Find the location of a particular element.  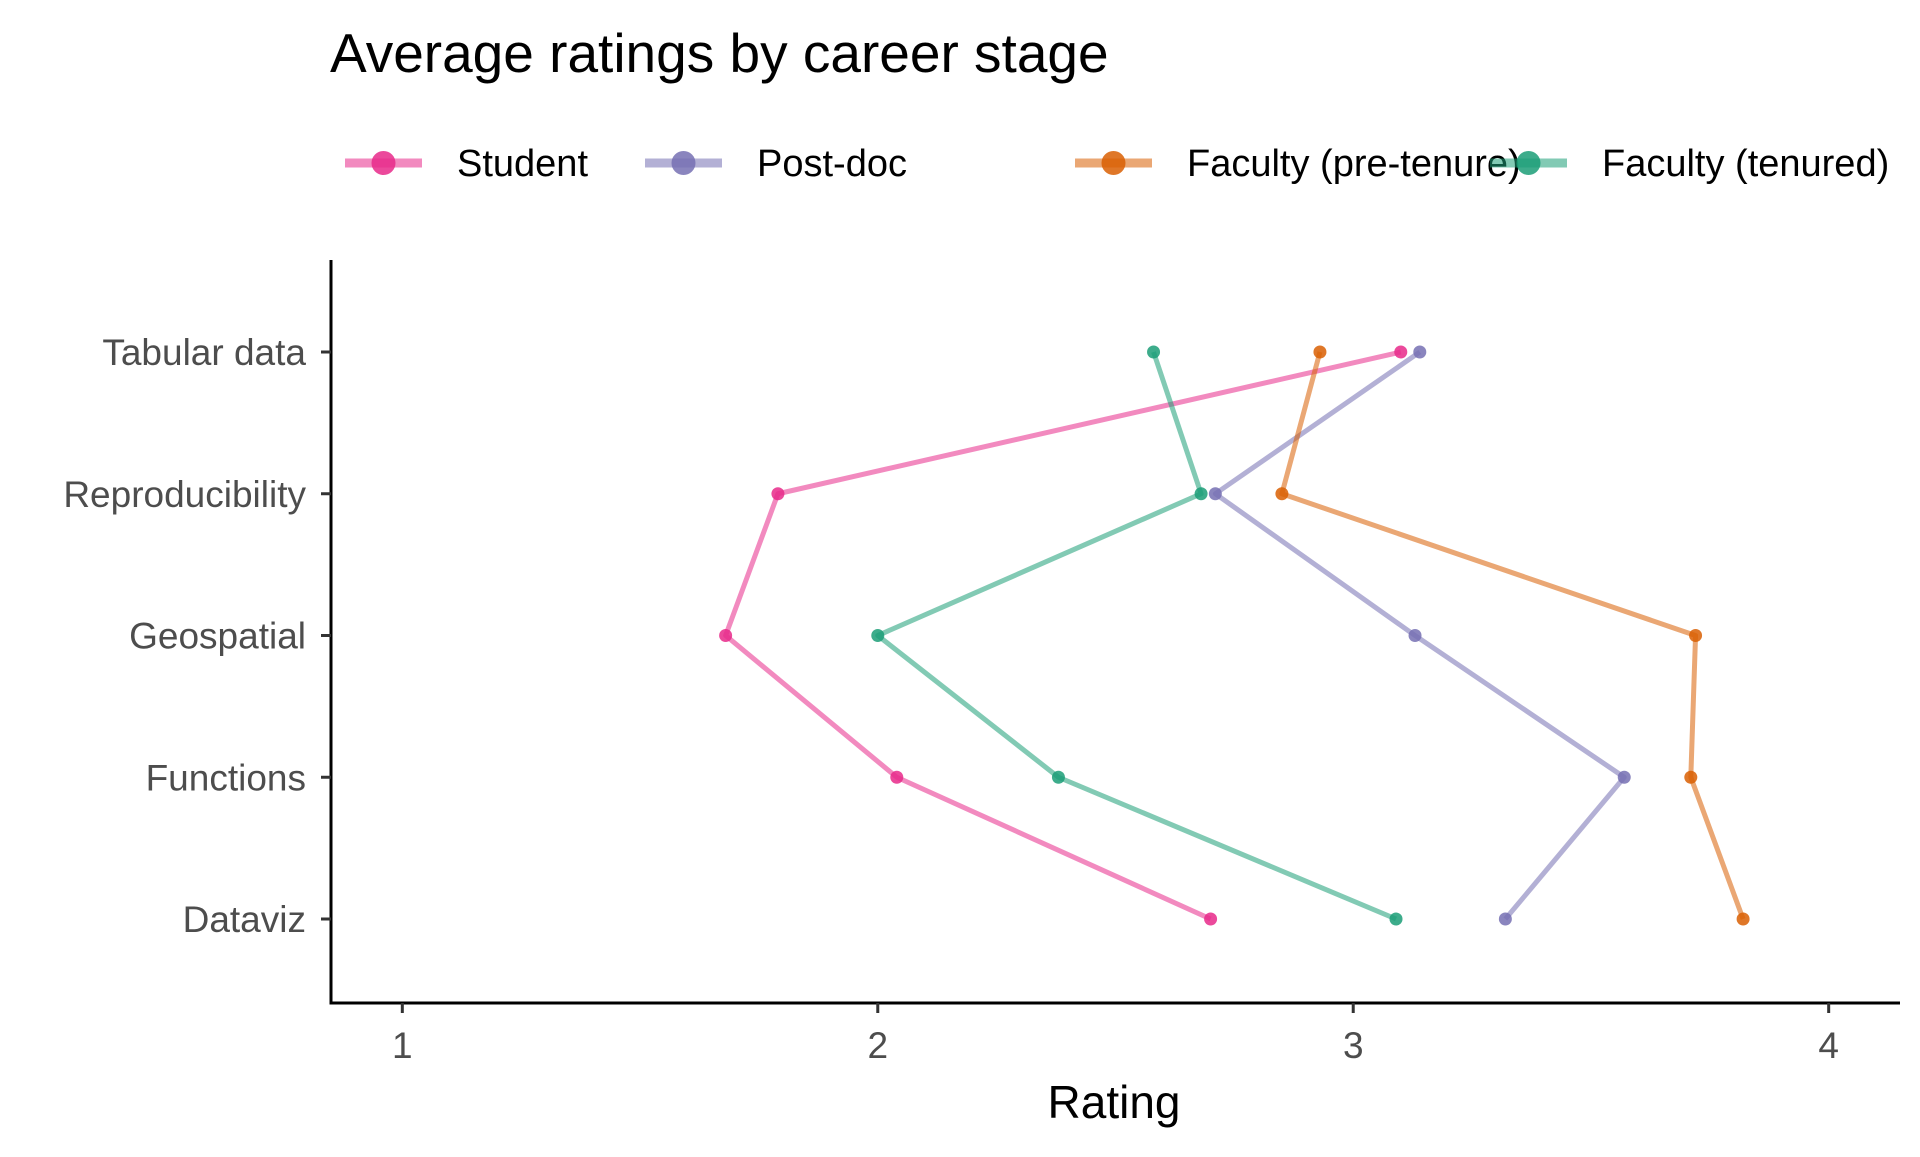

chart-title: Average ratings by career stage is located at coordinates (719, 53).